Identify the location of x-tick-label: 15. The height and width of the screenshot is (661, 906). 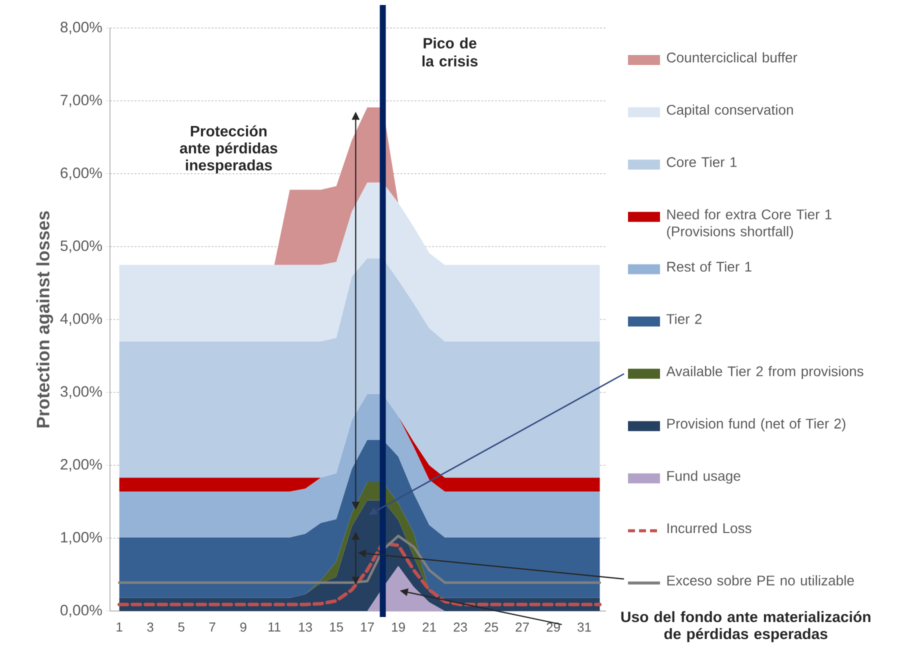
(336, 627).